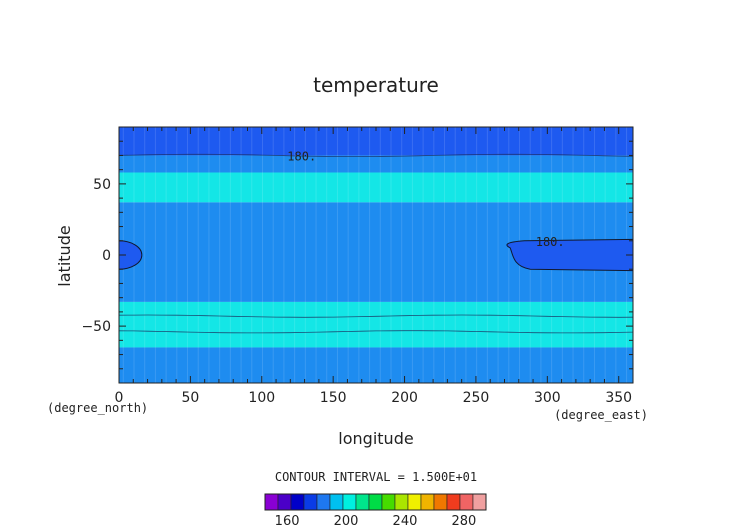 The width and height of the screenshot is (752, 532). What do you see at coordinates (405, 521) in the screenshot?
I see `colorbar-tick-label: 240` at bounding box center [405, 521].